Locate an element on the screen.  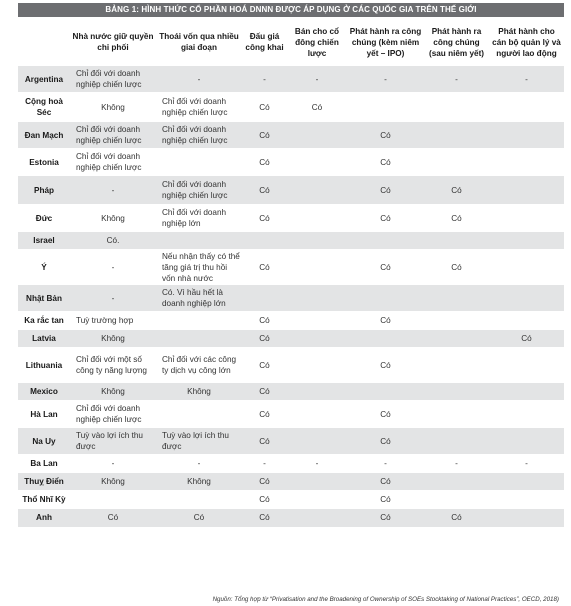
header-cell: Bán cho cổ đông chiến lược is located at coordinates (317, 42).